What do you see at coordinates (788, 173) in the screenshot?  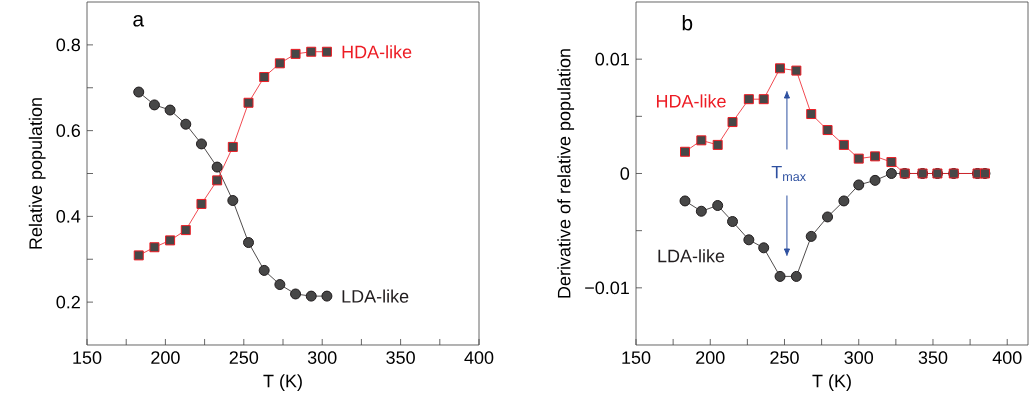 I see `annotation: T$_{max}$` at bounding box center [788, 173].